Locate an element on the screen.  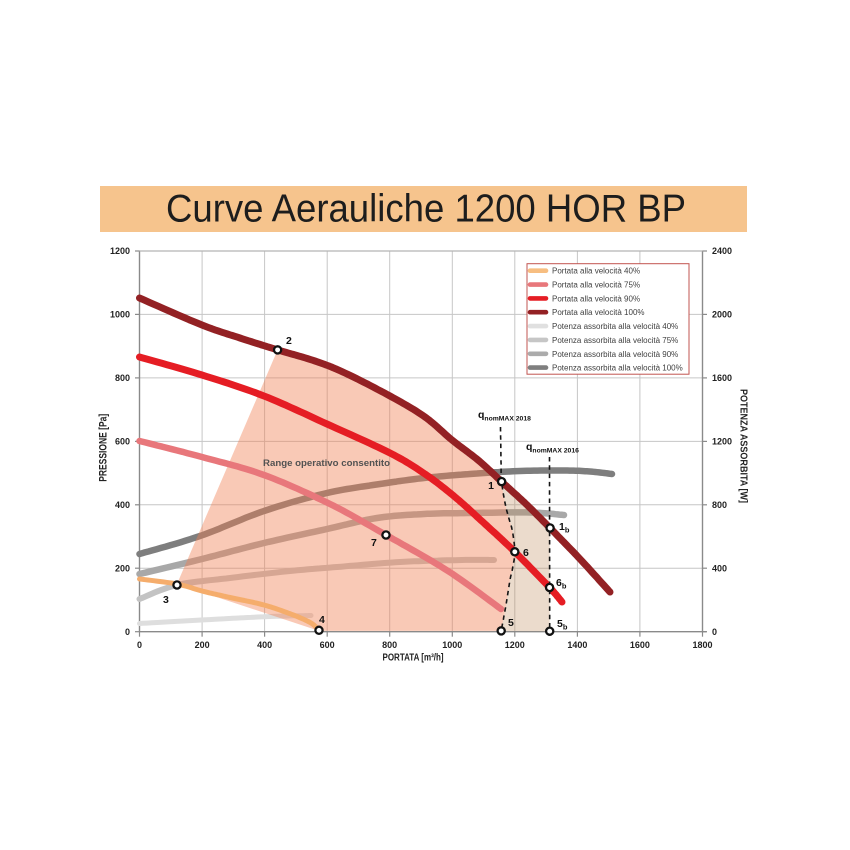
svg-text: 7 is located at coordinates (374, 543).